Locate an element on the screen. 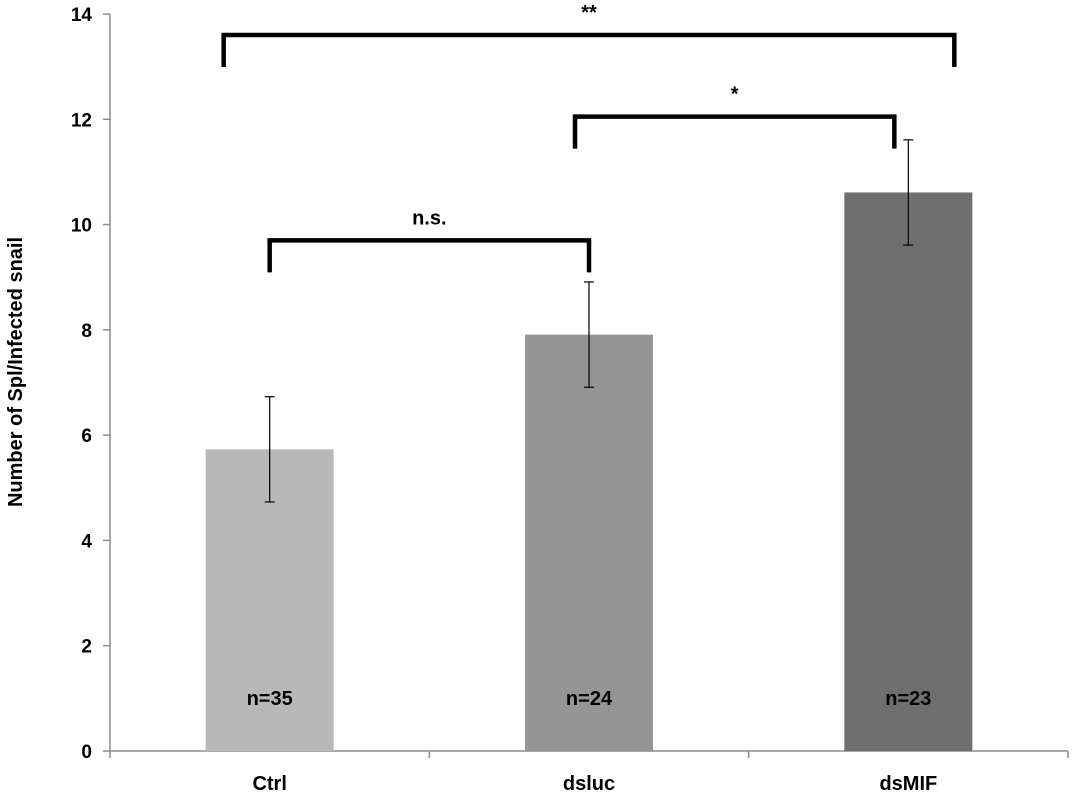 The width and height of the screenshot is (1073, 800). y-axis-ticks: 0 2 4 6 8 10 12 14 is located at coordinates (90, 384).